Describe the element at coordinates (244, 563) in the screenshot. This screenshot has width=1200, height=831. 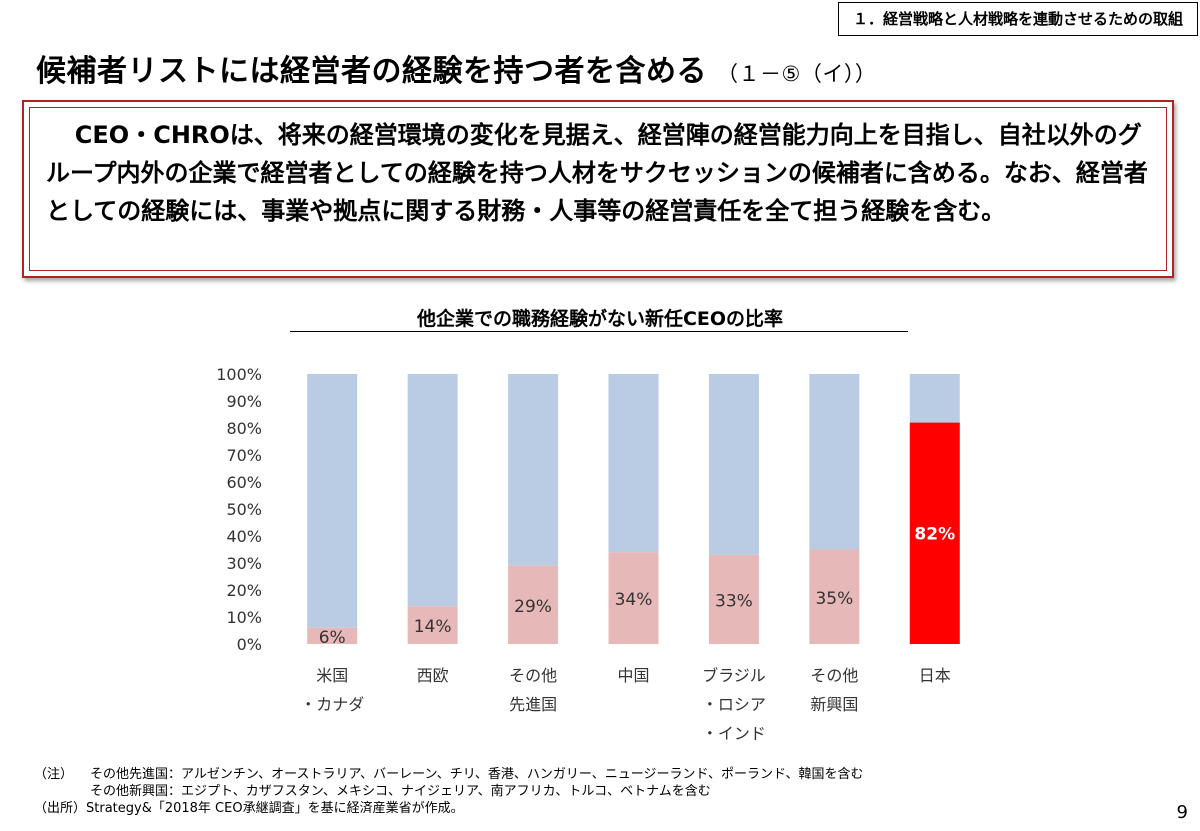
I see `y-tick-label: 30%` at that location.